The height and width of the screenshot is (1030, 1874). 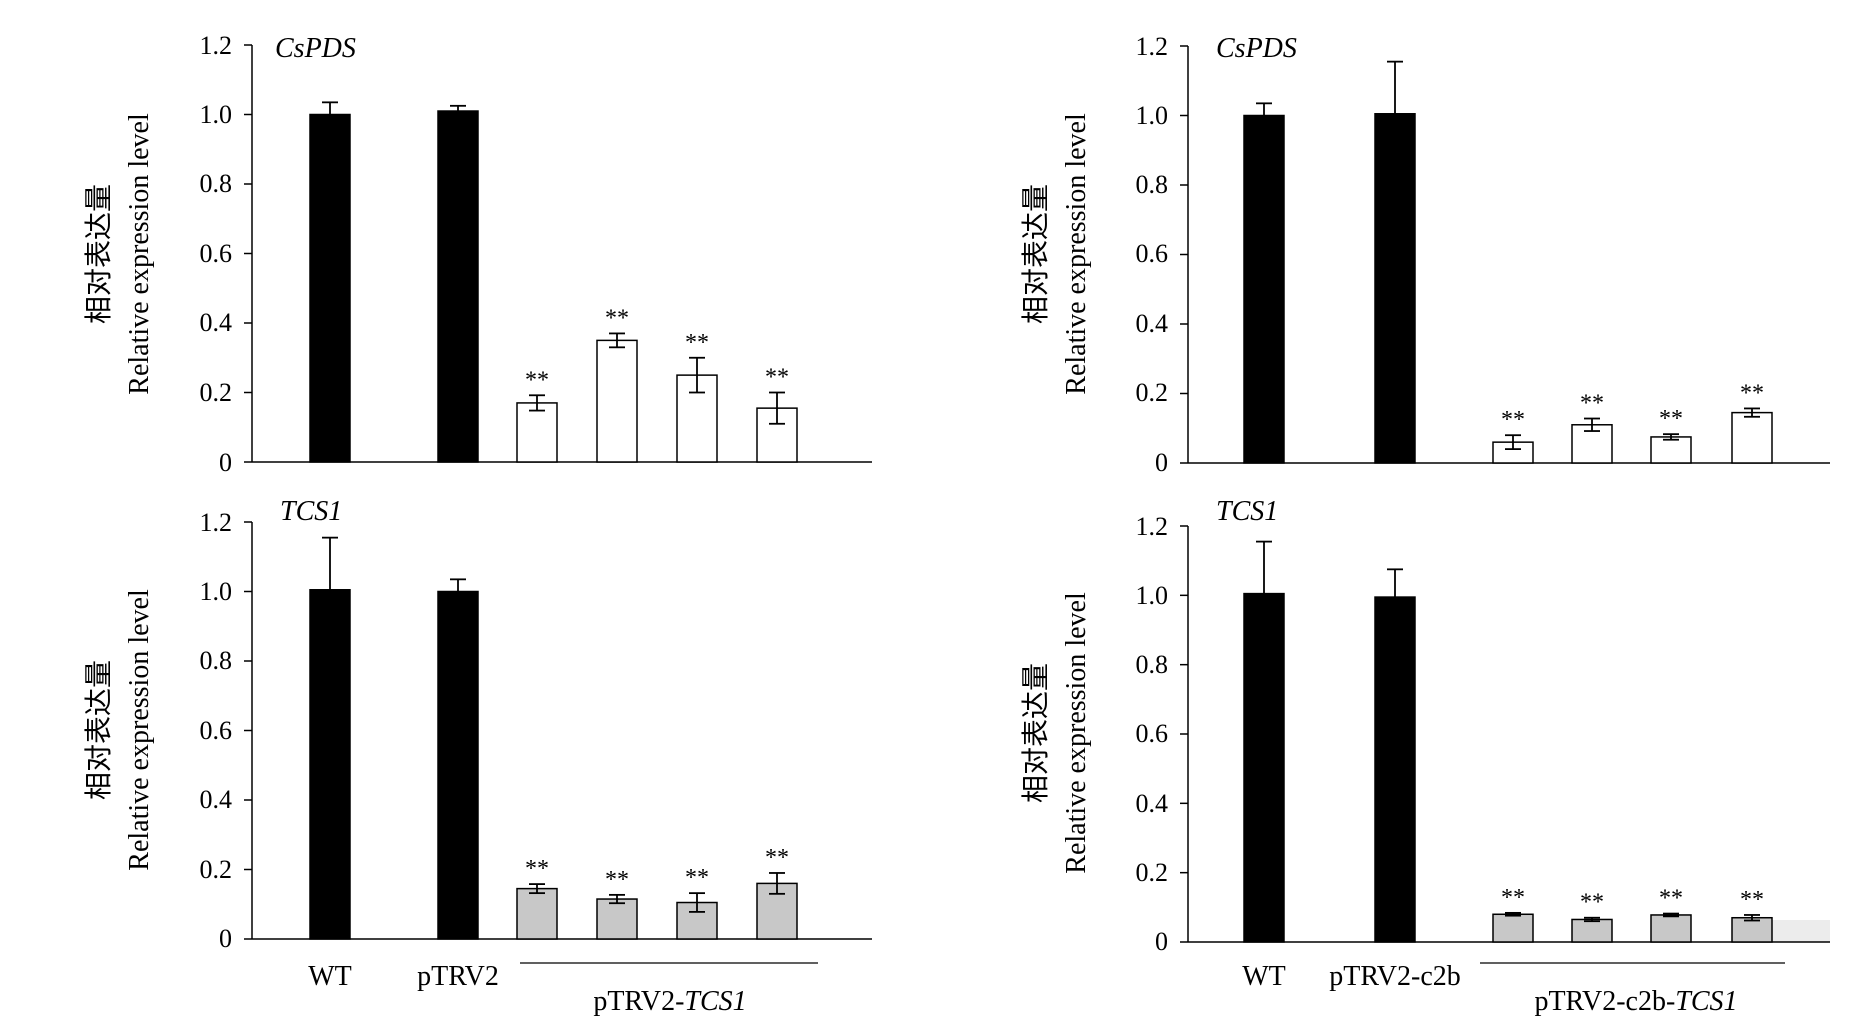 I want to click on panel-3-marks: ** ** ** **, so click(x=1505, y=734).